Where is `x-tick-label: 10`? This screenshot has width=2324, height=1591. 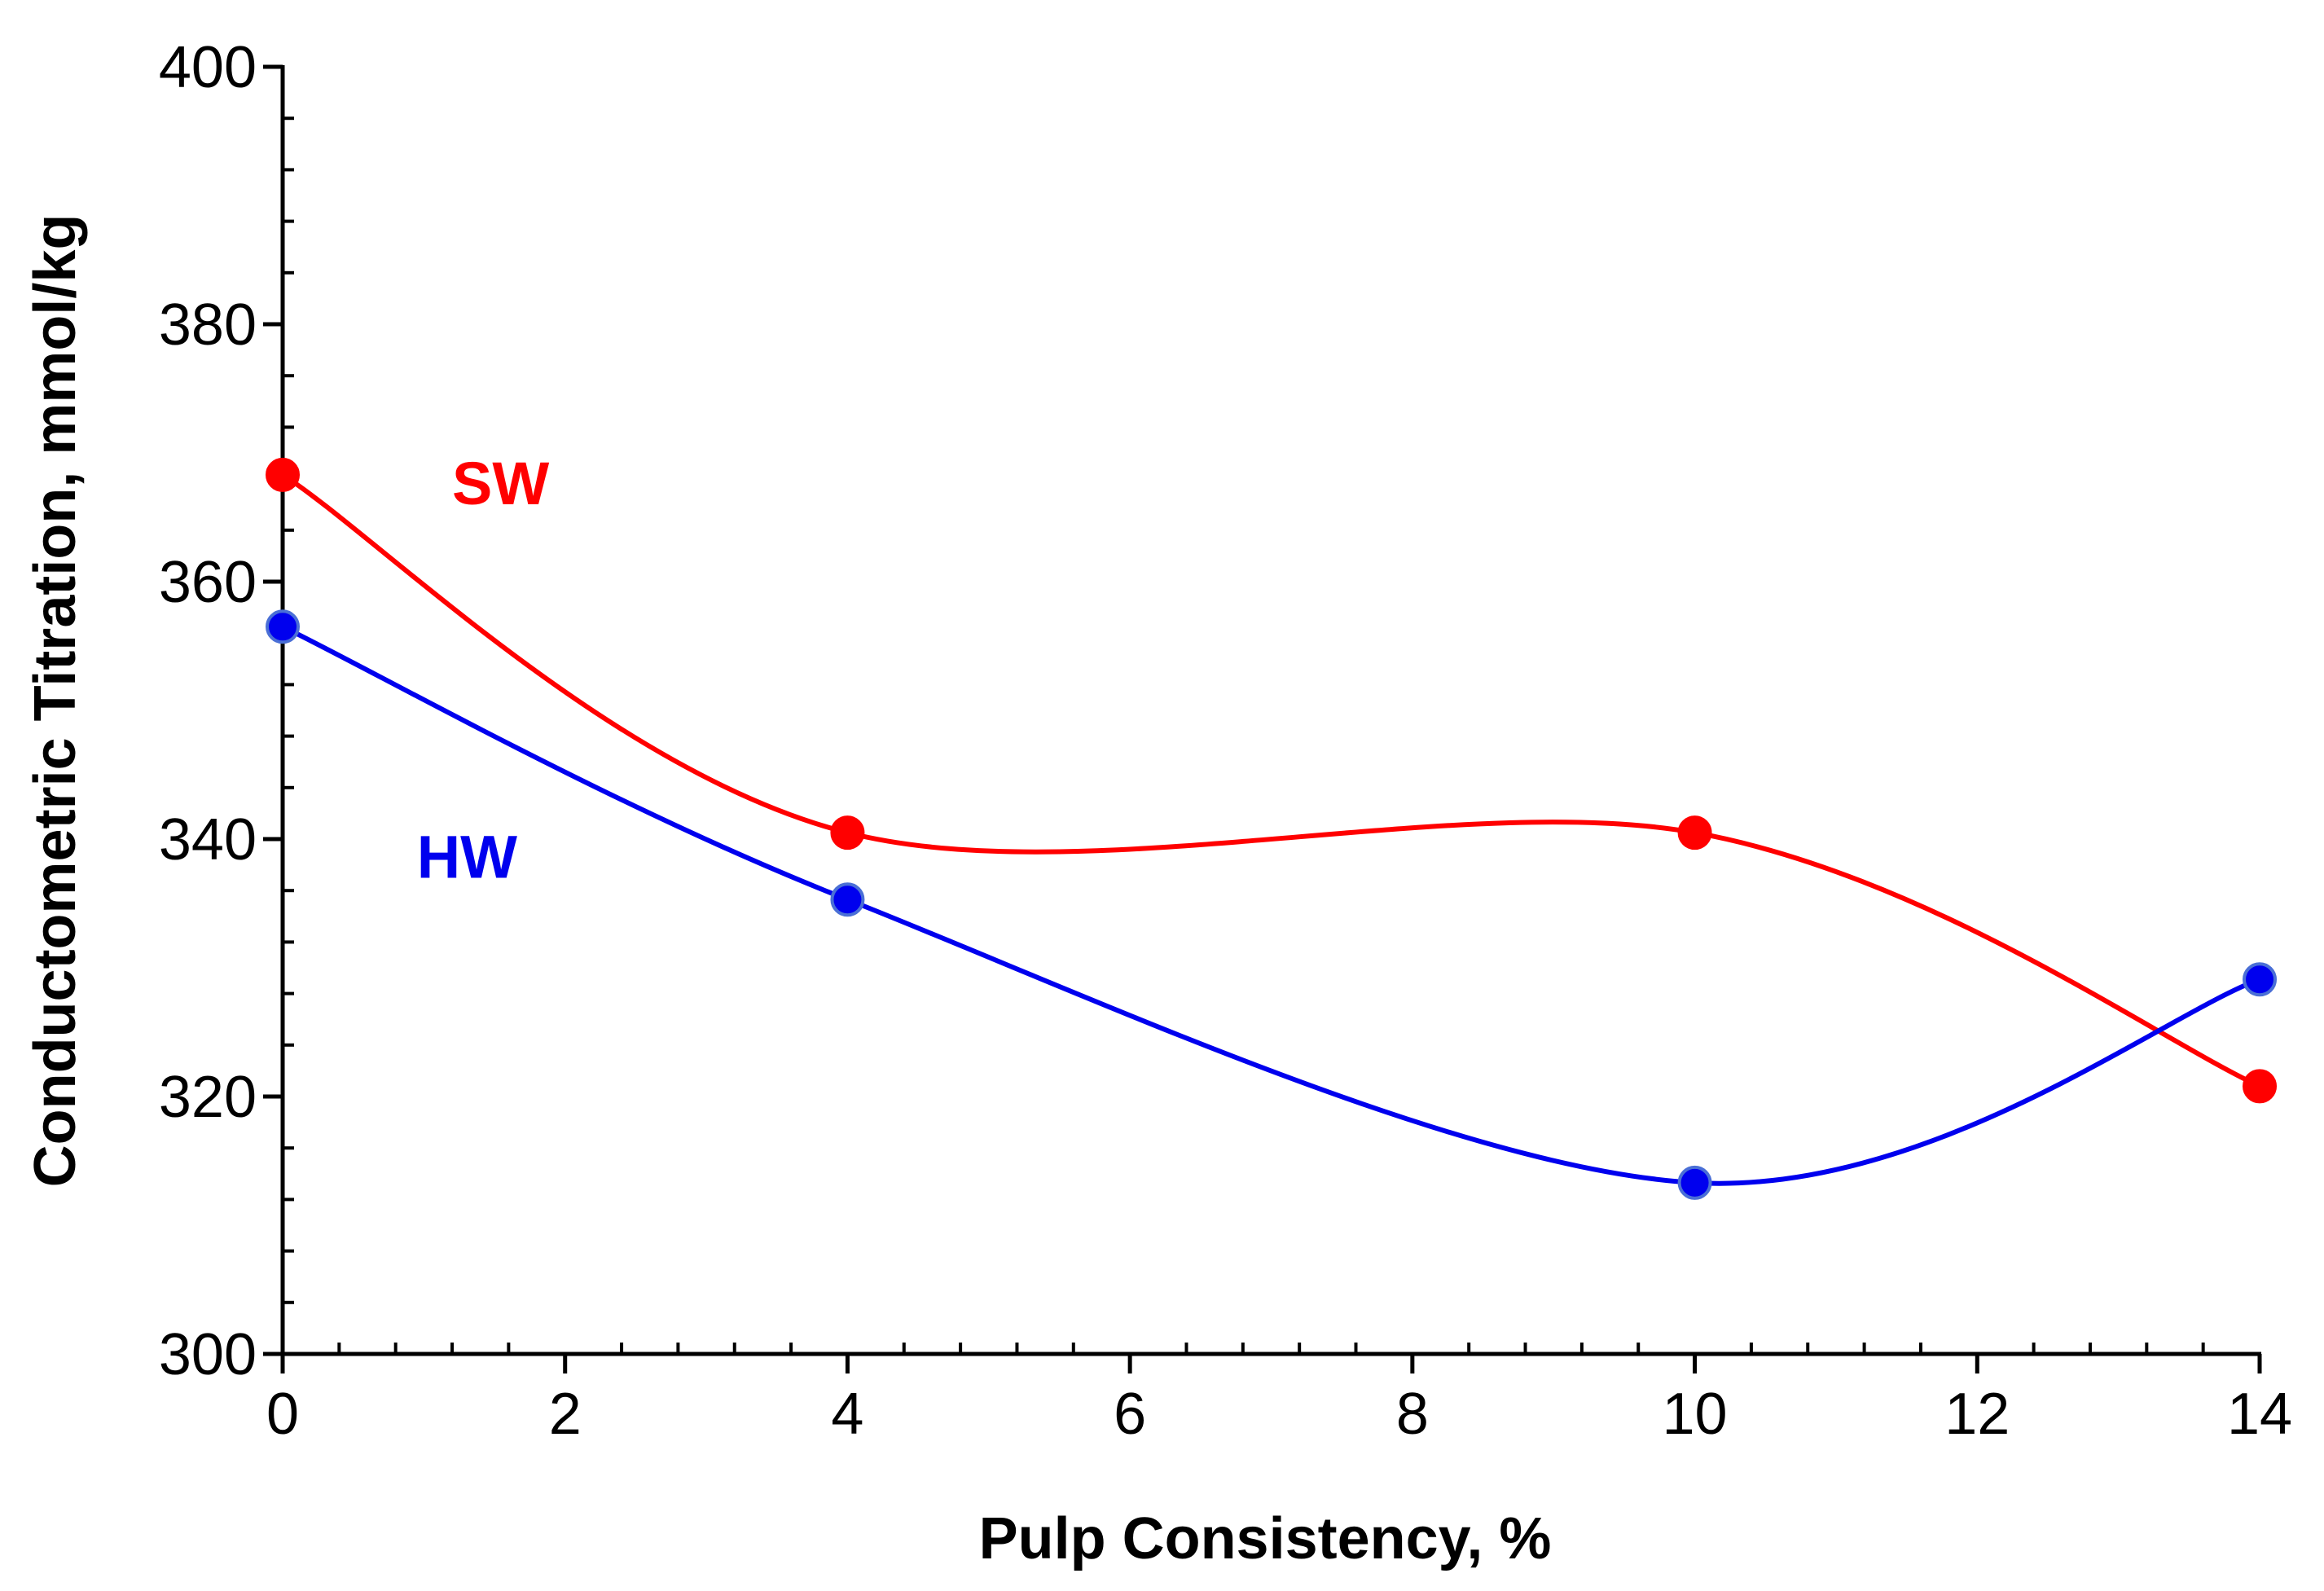
x-tick-label: 10 is located at coordinates (1695, 1414).